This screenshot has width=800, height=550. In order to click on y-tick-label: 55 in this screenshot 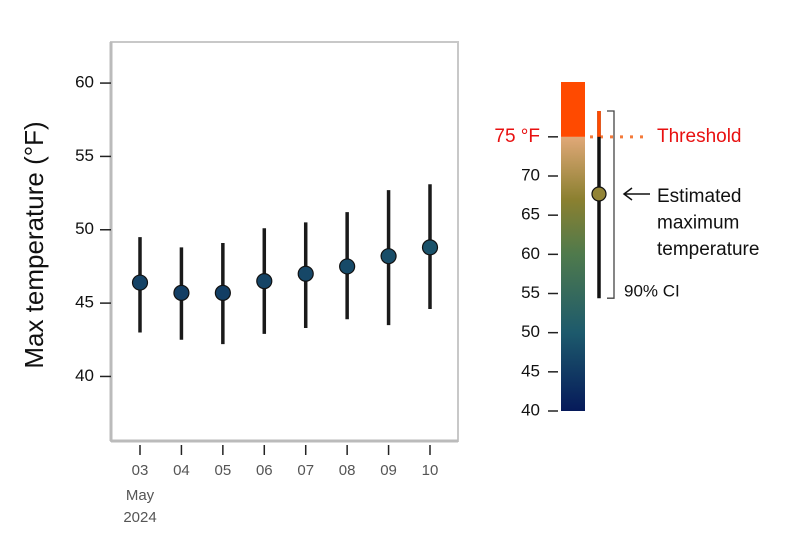, I will do `click(84, 155)`.